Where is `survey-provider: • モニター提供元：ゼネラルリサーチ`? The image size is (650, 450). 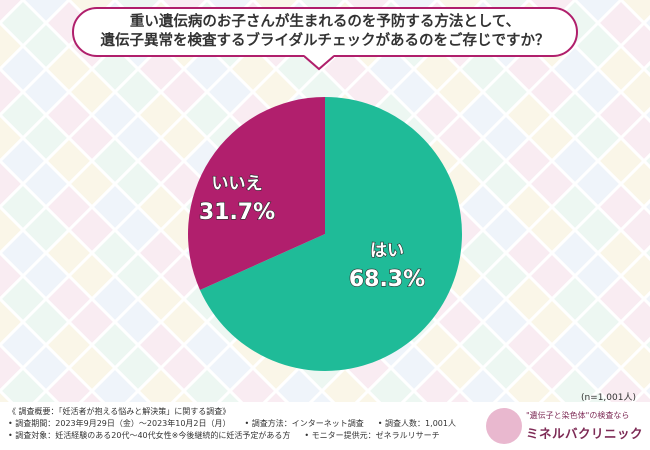 survey-provider: • モニター提供元：ゼネラルリサーチ is located at coordinates (372, 435).